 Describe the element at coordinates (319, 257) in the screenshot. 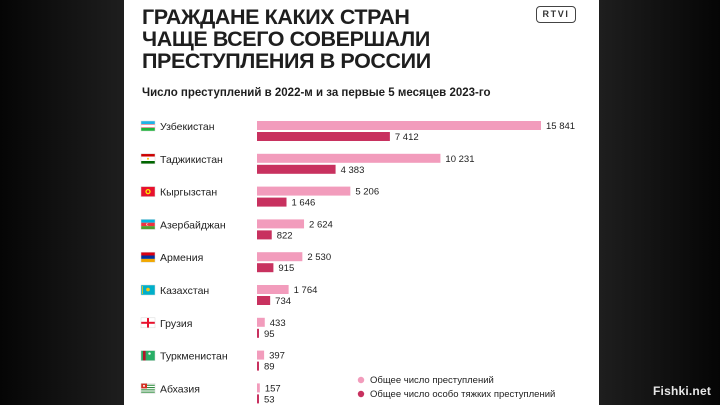

I see `total-value-label: 2 530` at that location.